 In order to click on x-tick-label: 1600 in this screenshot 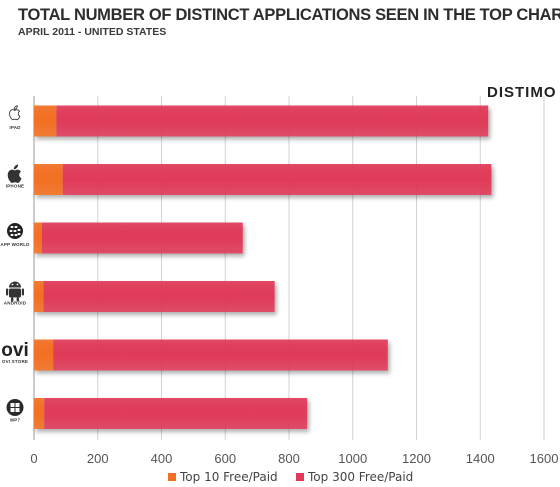, I will do `click(544, 458)`.